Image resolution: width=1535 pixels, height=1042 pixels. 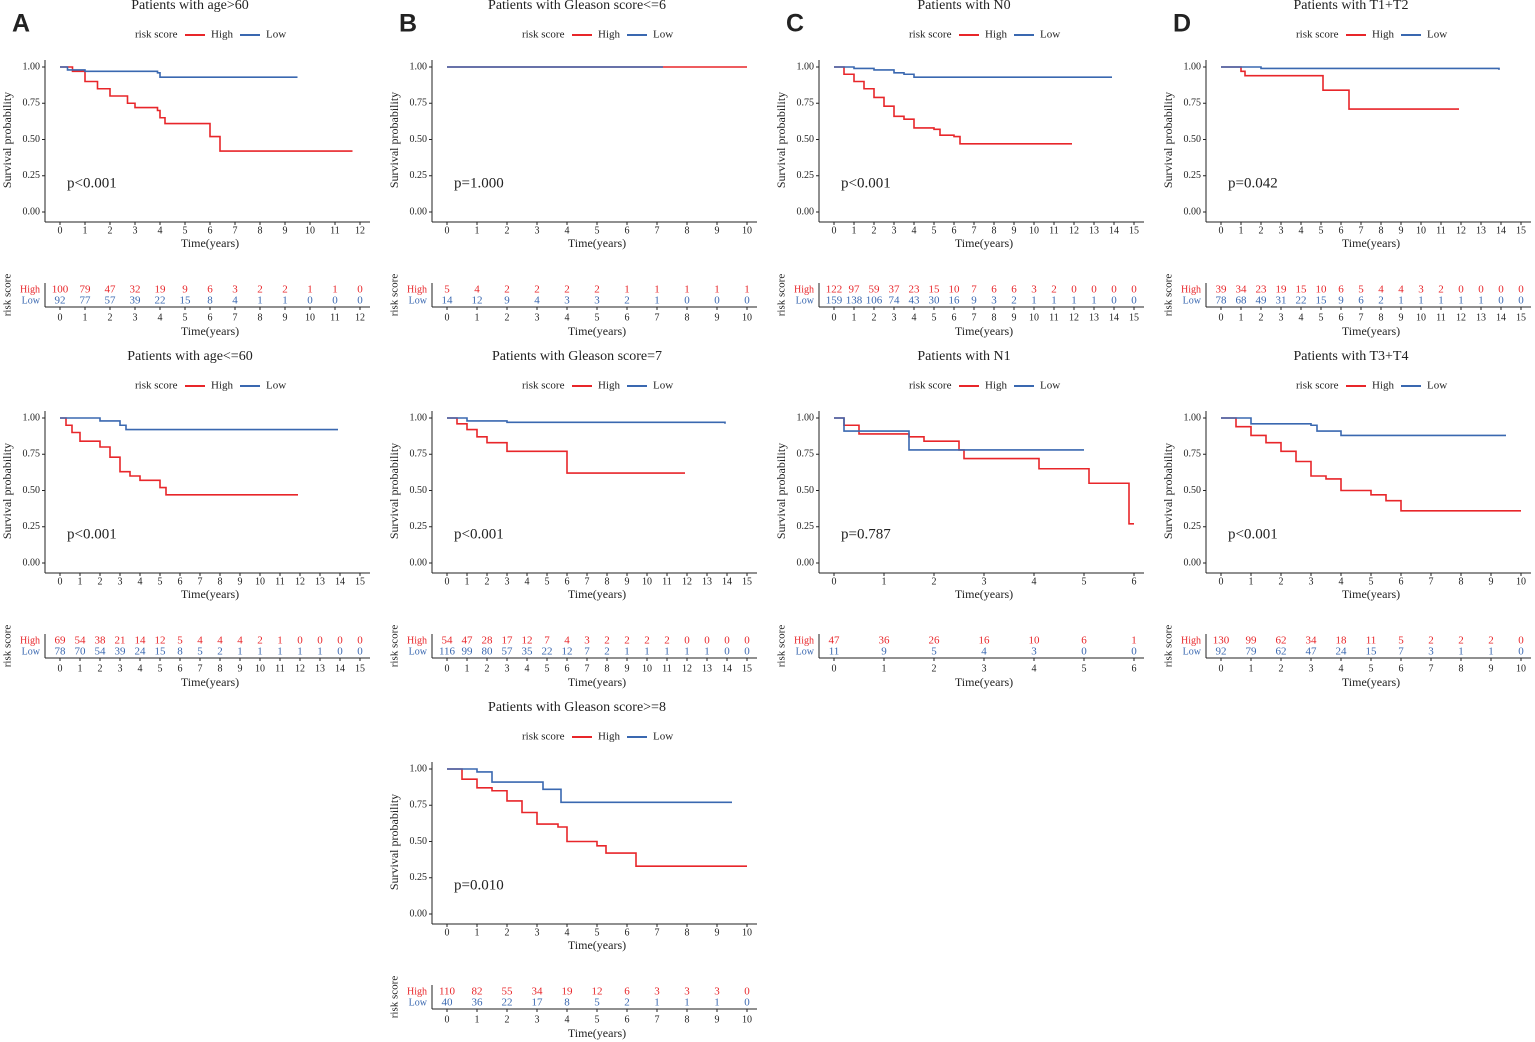 What do you see at coordinates (895, 290) in the screenshot?
I see `at-risk-count: 37` at bounding box center [895, 290].